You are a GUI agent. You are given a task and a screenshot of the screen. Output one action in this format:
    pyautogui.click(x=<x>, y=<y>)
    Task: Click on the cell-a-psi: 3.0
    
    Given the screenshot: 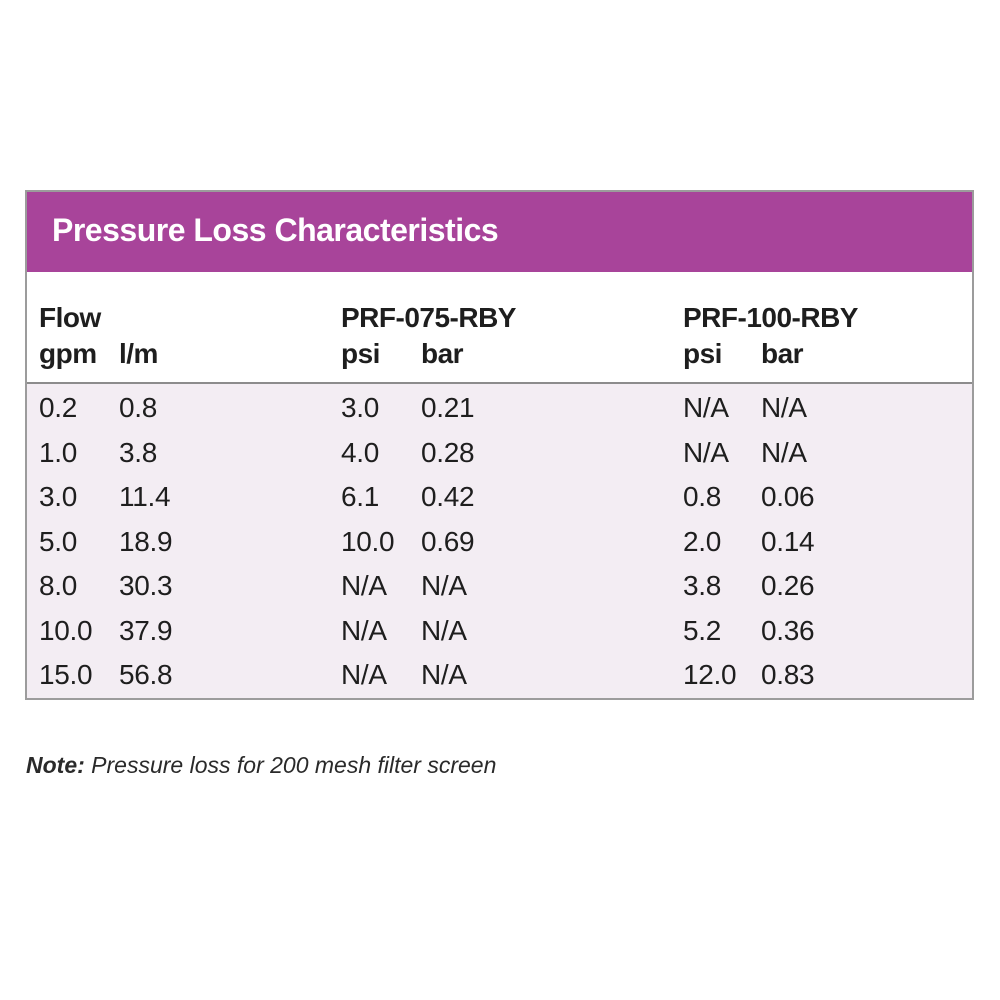 What is the action you would take?
    pyautogui.click(x=360, y=407)
    